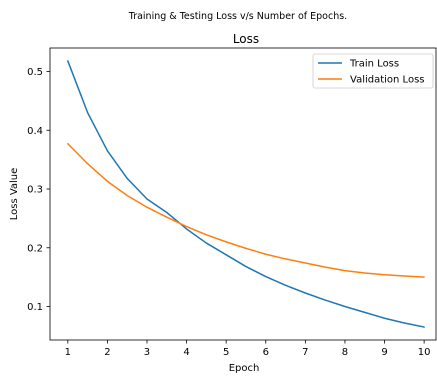 The width and height of the screenshot is (437, 376). I want to click on x-axis-label: Epoch, so click(244, 368).